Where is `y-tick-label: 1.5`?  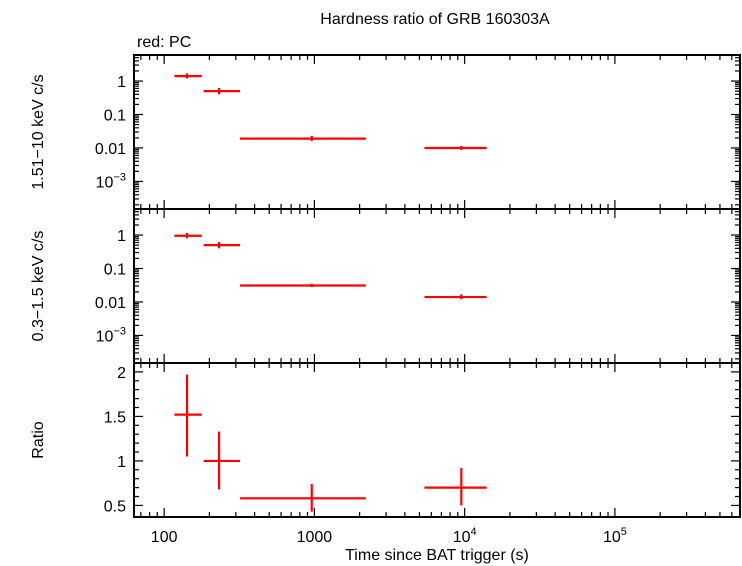 y-tick-label: 1.5 is located at coordinates (115, 417).